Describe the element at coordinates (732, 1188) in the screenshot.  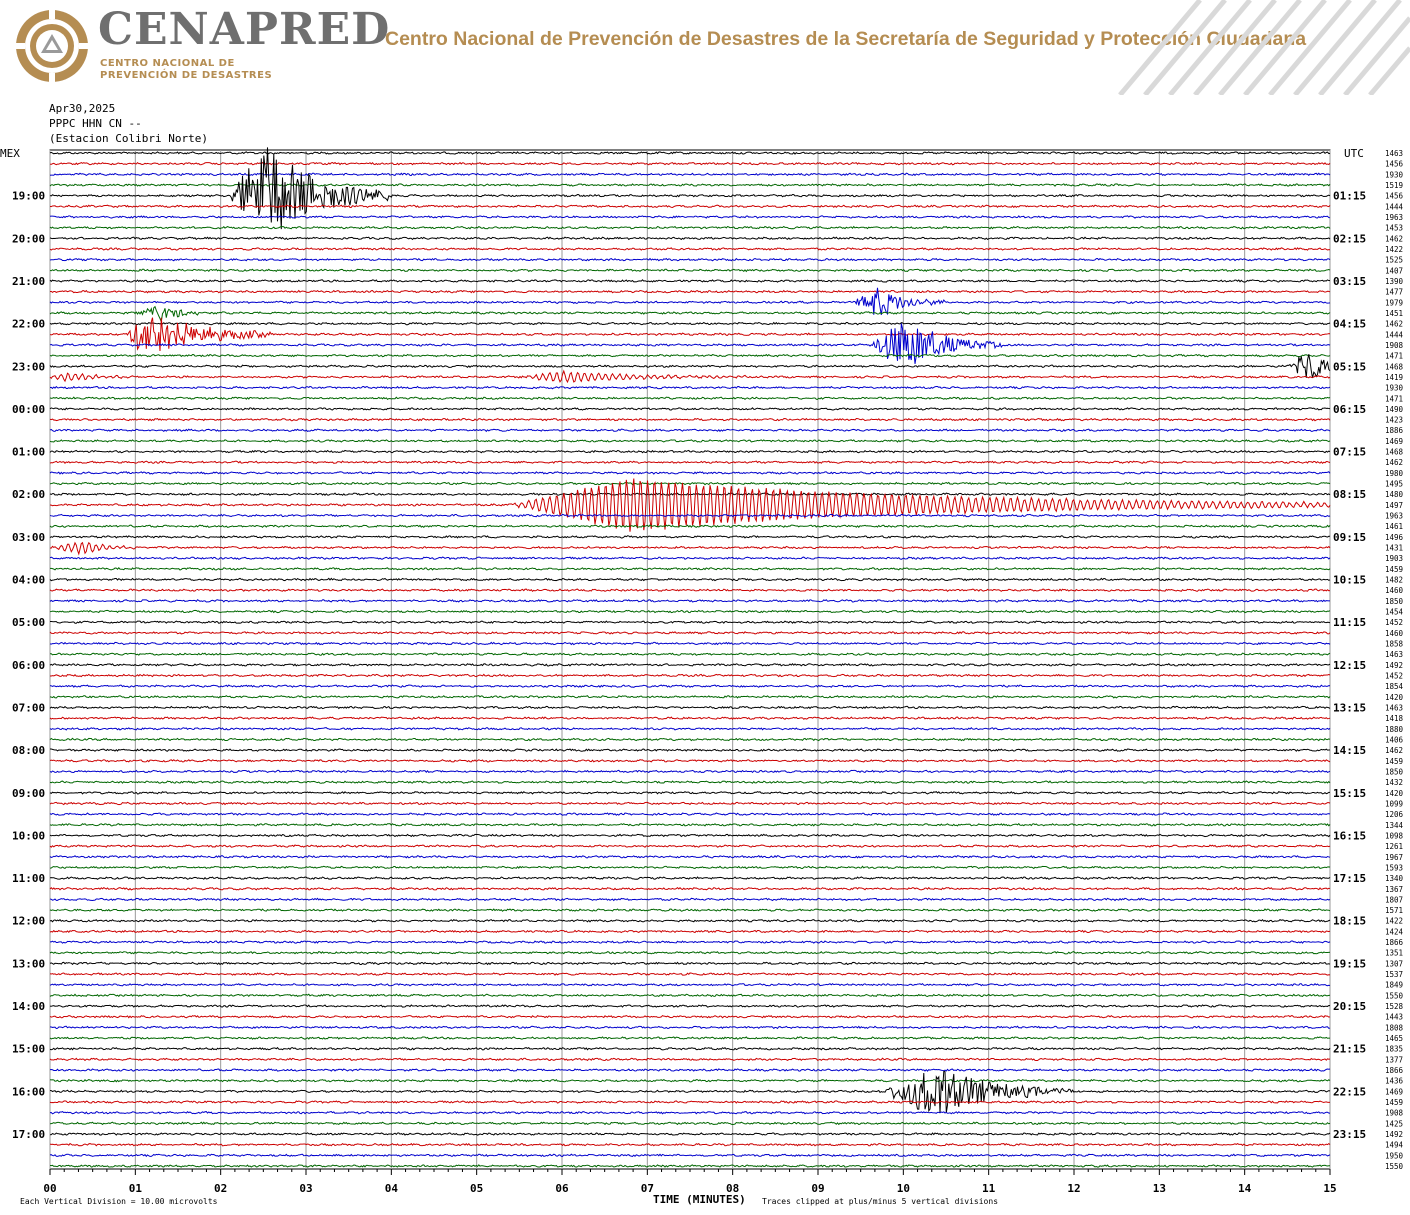
I see `x-tick-label: 08` at that location.